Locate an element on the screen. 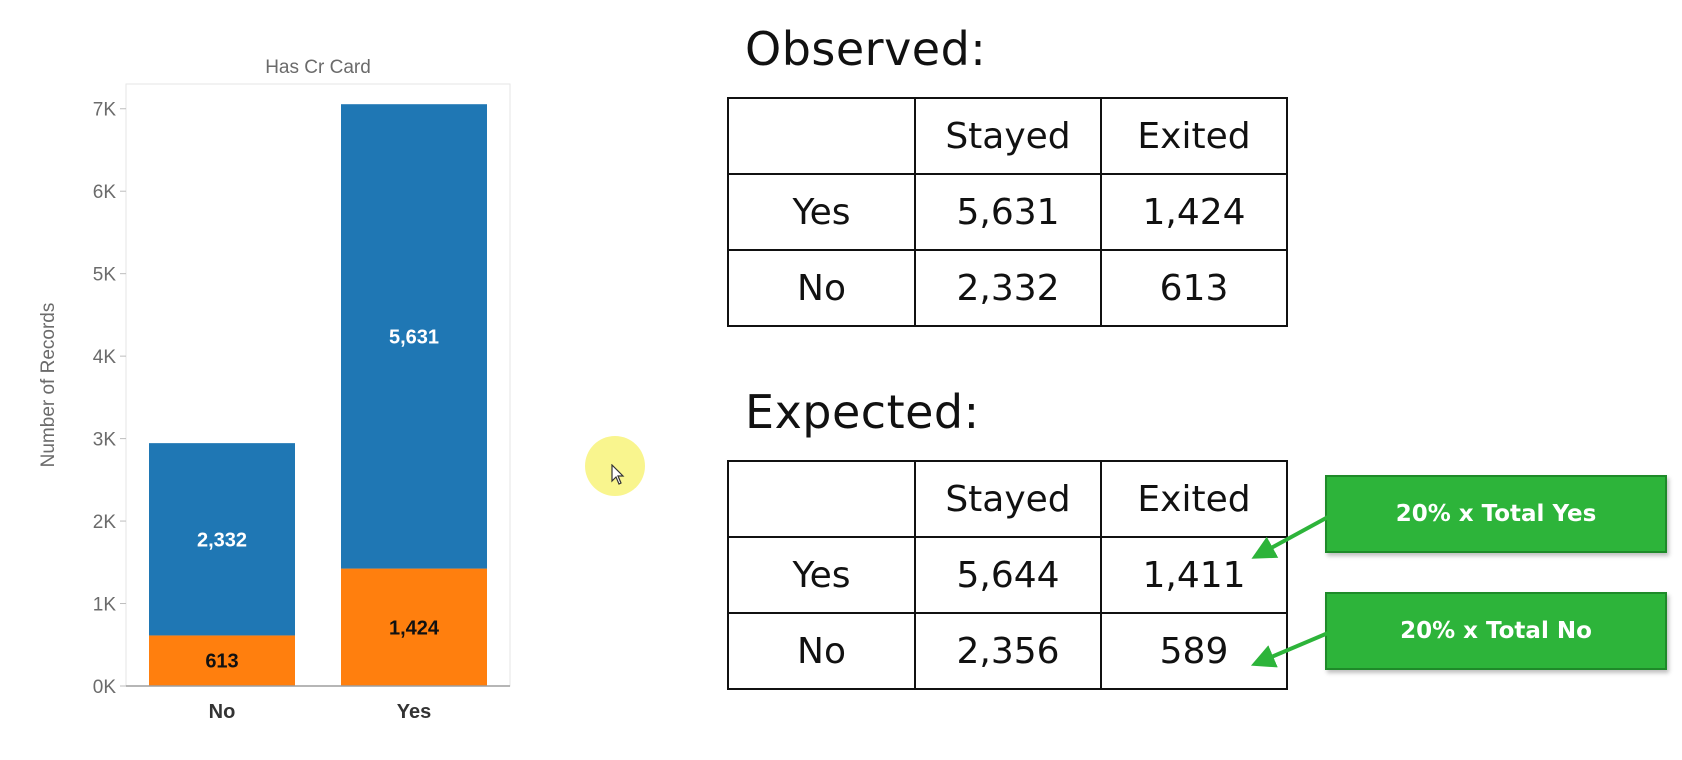 The width and height of the screenshot is (1682, 760). cursor-highlight is located at coordinates (615, 466).